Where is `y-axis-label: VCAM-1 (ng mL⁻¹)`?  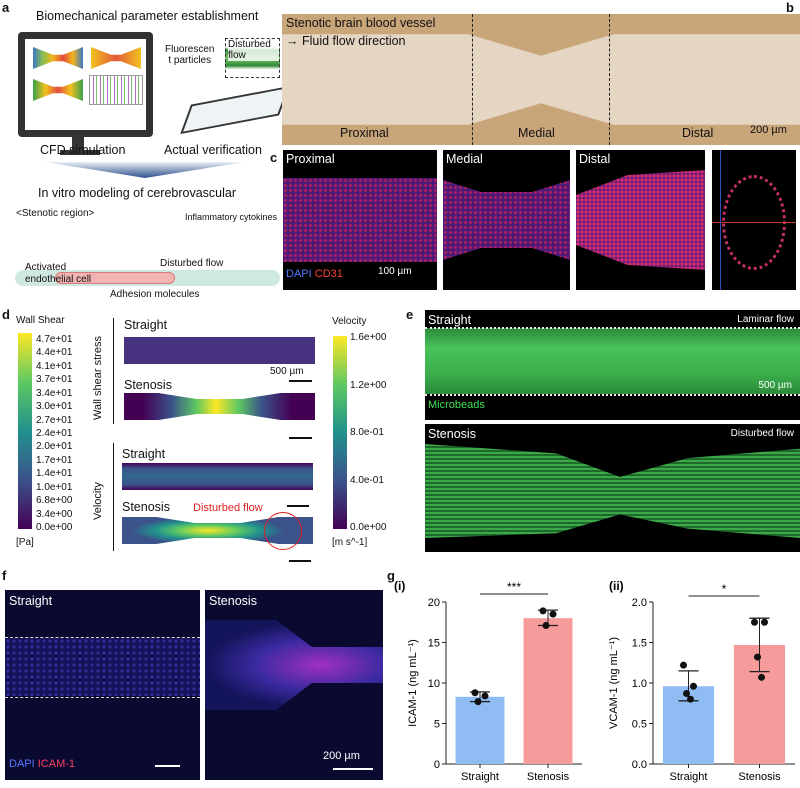
y-axis-label: VCAM-1 (ng mL⁻¹) is located at coordinates (614, 683).